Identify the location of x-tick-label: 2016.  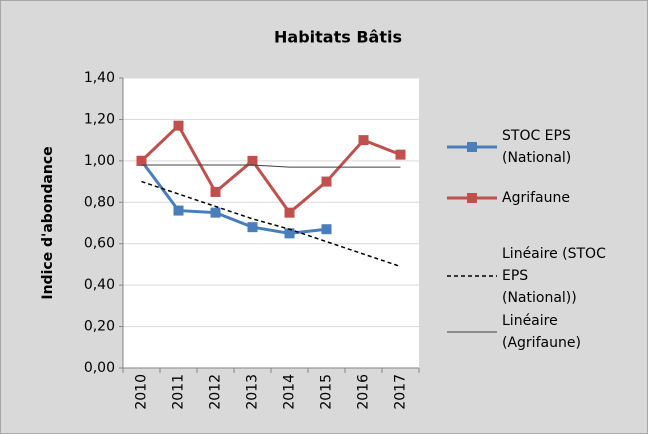
(364, 392).